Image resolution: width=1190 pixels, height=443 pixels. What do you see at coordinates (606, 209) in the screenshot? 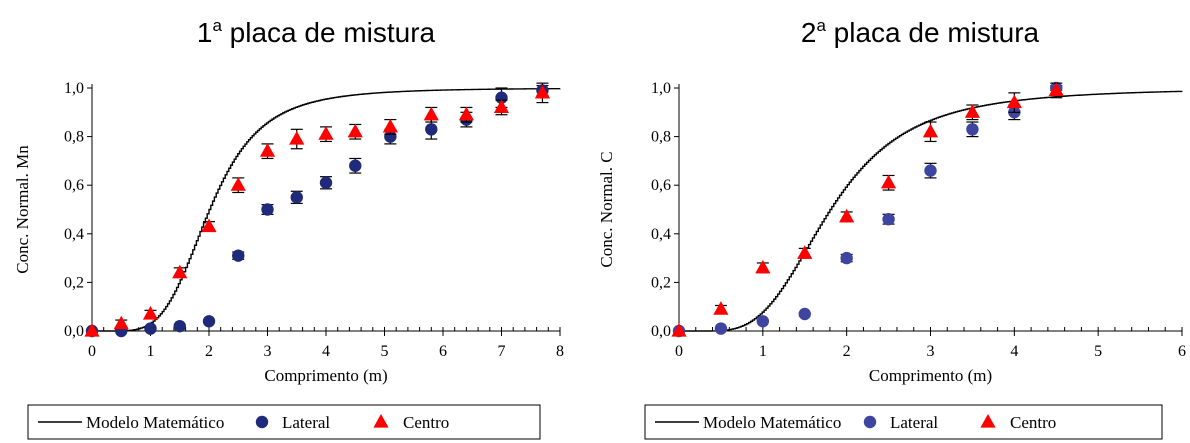
I see `y-axis-label: Conc. Normal. C` at bounding box center [606, 209].